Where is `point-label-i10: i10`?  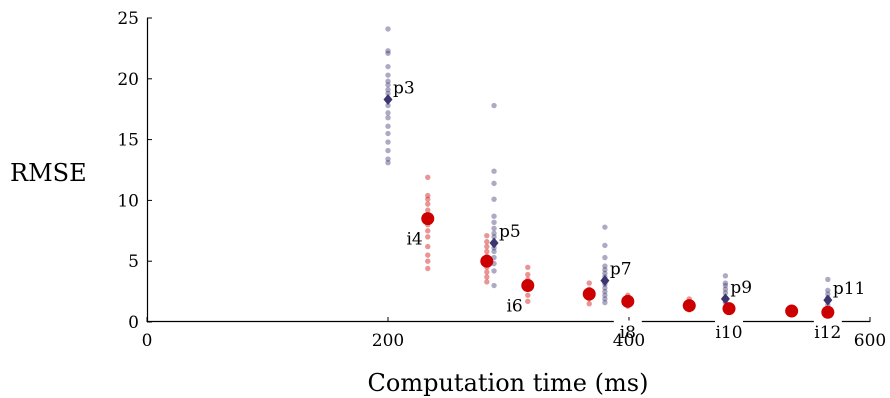
point-label-i10: i10 is located at coordinates (728, 333).